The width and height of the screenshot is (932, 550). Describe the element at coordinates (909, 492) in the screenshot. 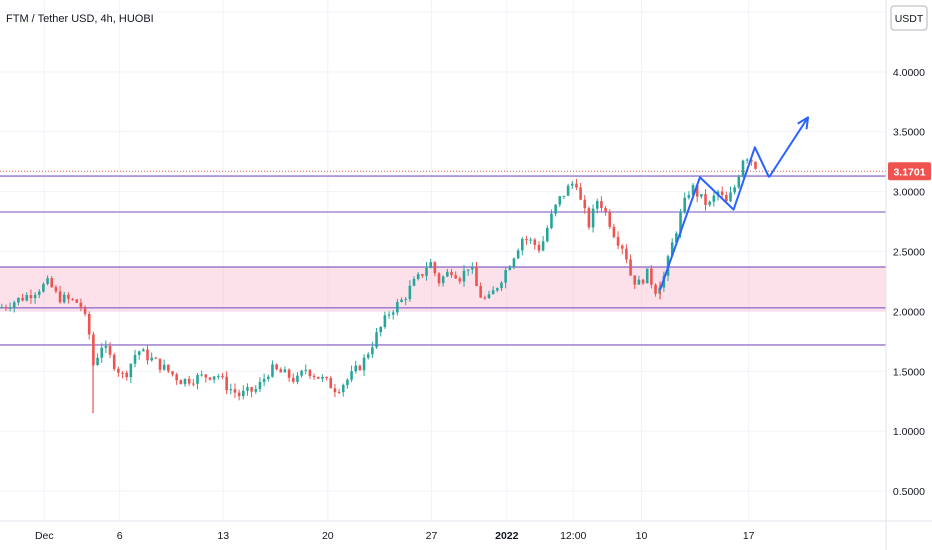

I see `y-tick-label: 0.5000` at that location.